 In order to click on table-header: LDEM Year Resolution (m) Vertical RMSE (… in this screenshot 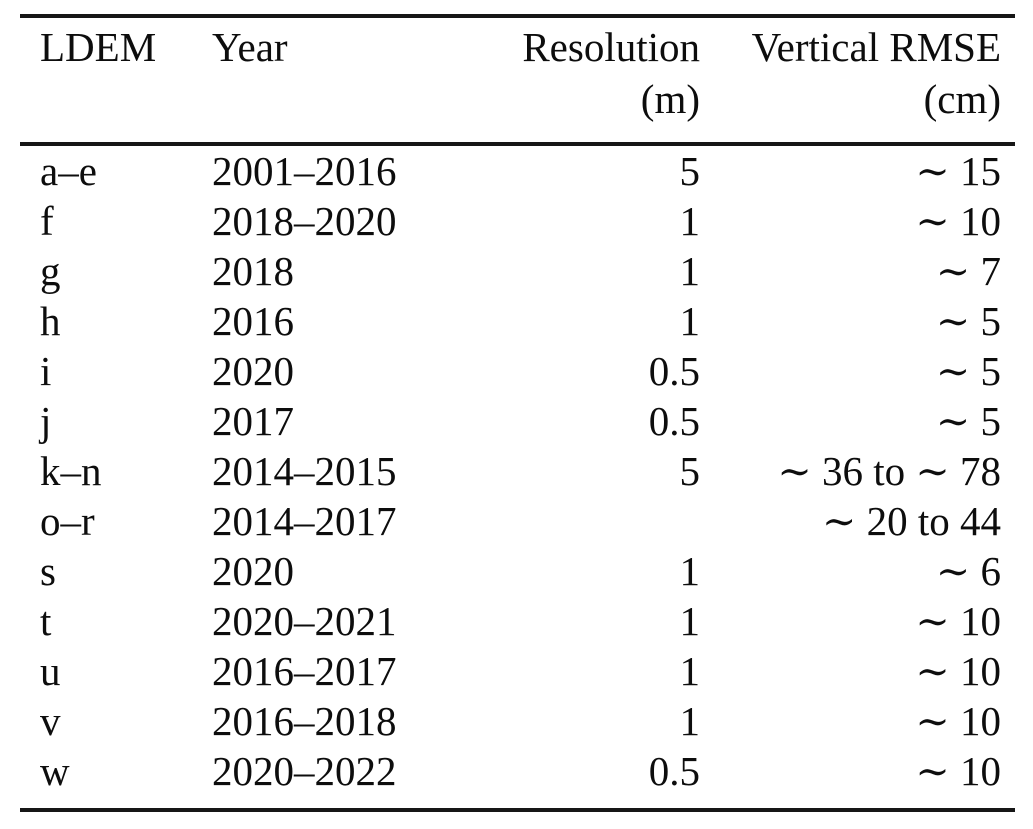, I will do `click(517, 80)`.